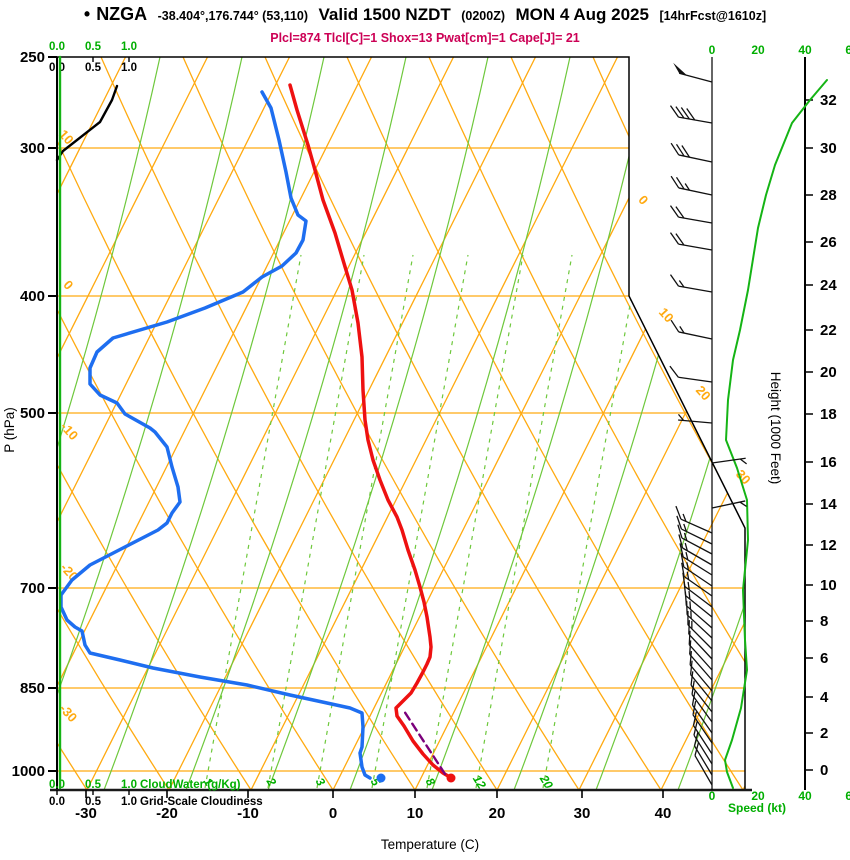 Image resolution: width=850 pixels, height=860 pixels. What do you see at coordinates (666, 315) in the screenshot?
I see `isotherm-label: 10` at bounding box center [666, 315].